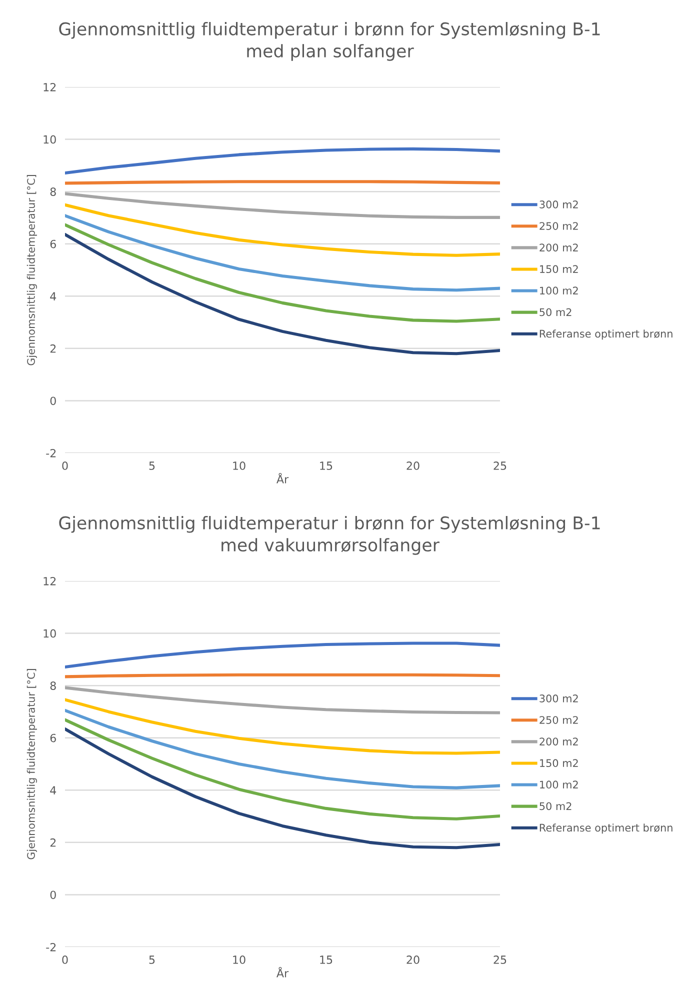 Image resolution: width=675 pixels, height=992 pixels. Describe the element at coordinates (329, 535) in the screenshot. I see `chart-title: Gjennomsnittlig fluidtemperatur i brønn for Systemløsning B-1 med vakuumrørsolfanger` at that location.